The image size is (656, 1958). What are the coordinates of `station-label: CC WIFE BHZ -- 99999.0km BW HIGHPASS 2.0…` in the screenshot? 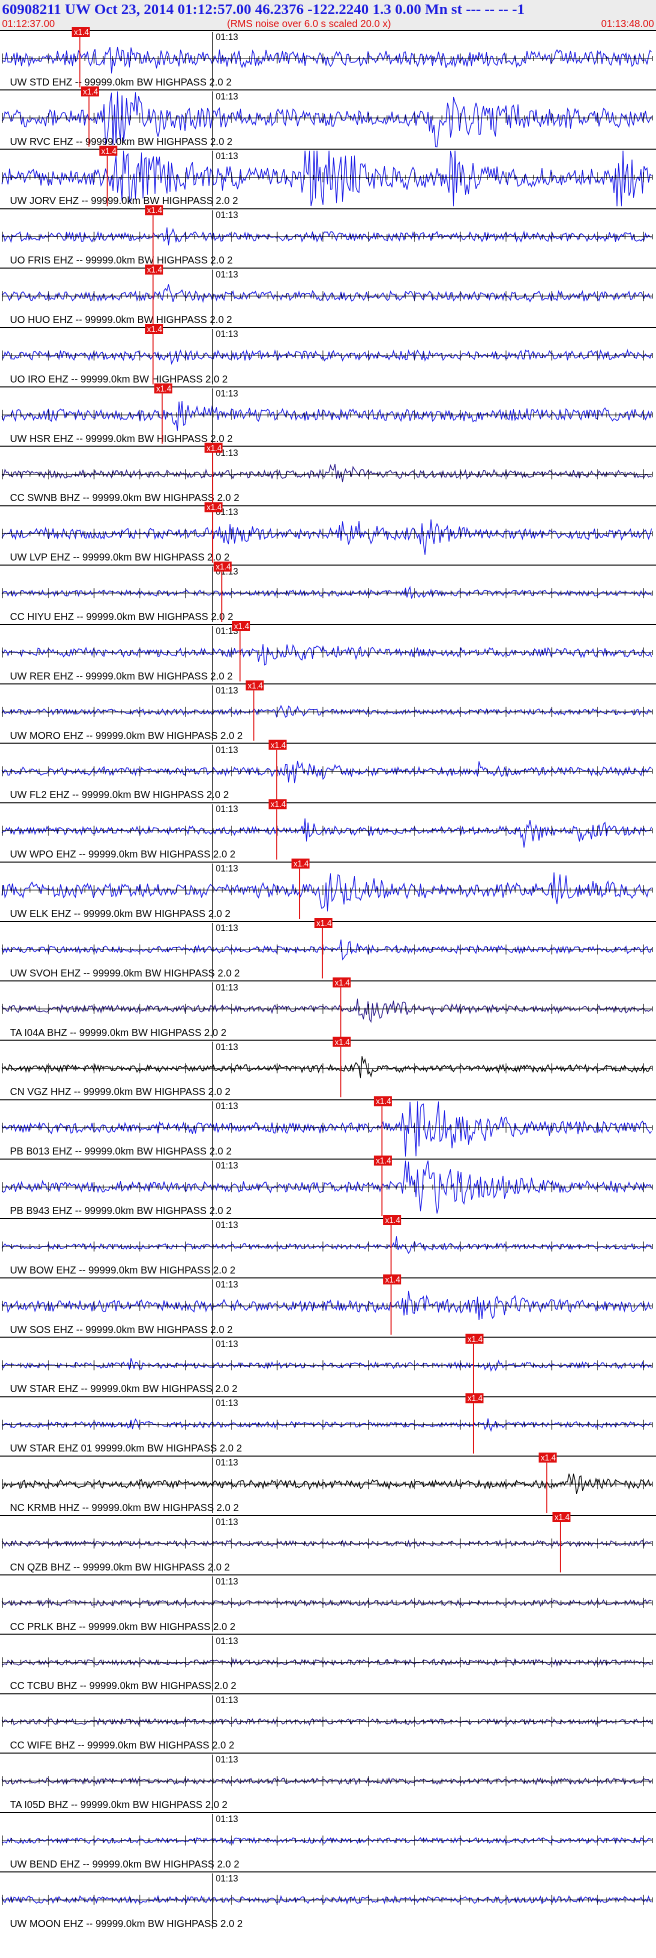 It's located at (122, 1746).